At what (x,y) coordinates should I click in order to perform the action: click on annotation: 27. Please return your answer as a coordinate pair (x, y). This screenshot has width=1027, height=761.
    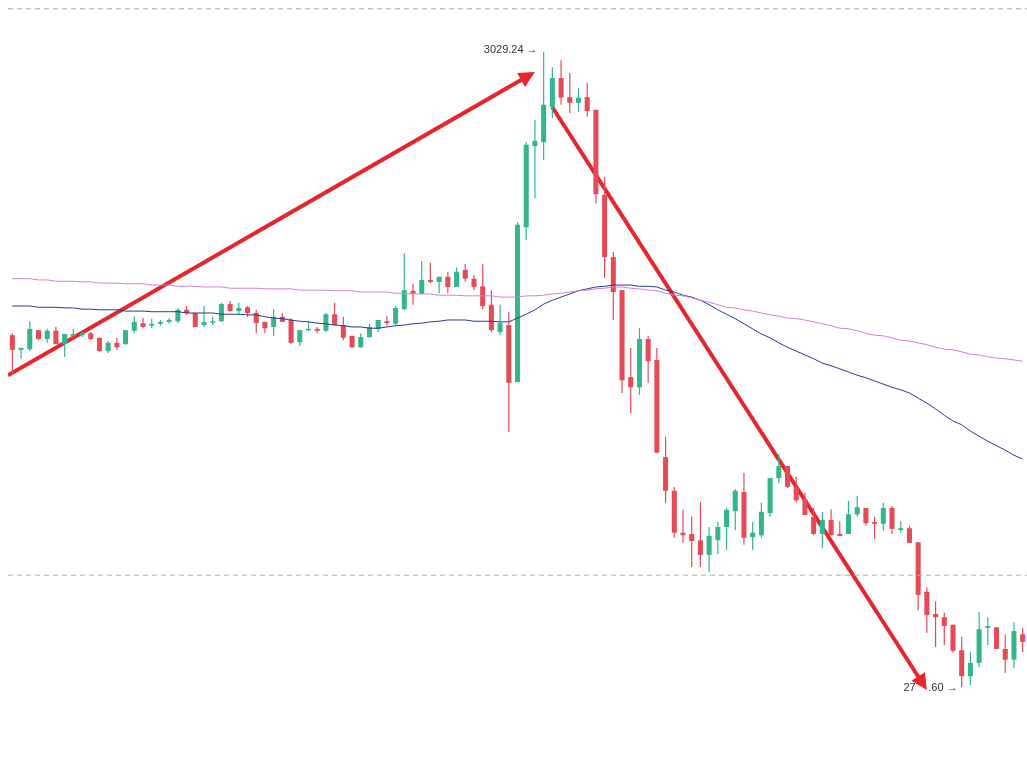
    Looking at the image, I should click on (909, 687).